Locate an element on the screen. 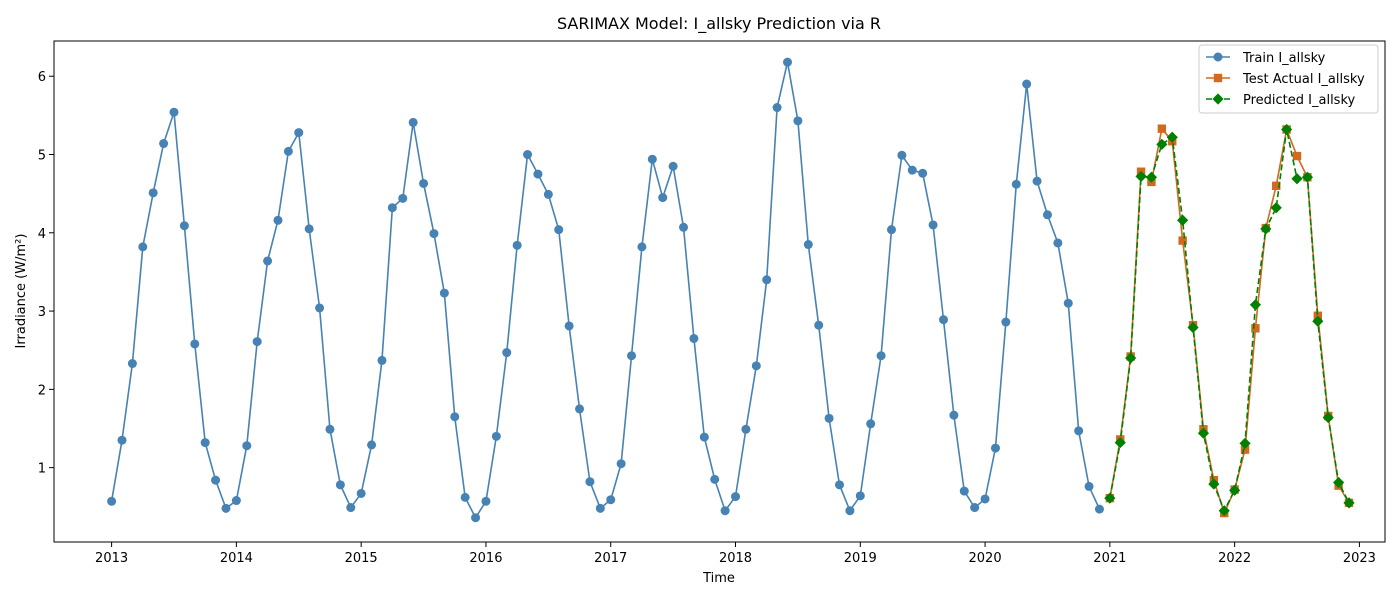 The width and height of the screenshot is (1400, 600). x-tick-label: 2022 is located at coordinates (1234, 558).